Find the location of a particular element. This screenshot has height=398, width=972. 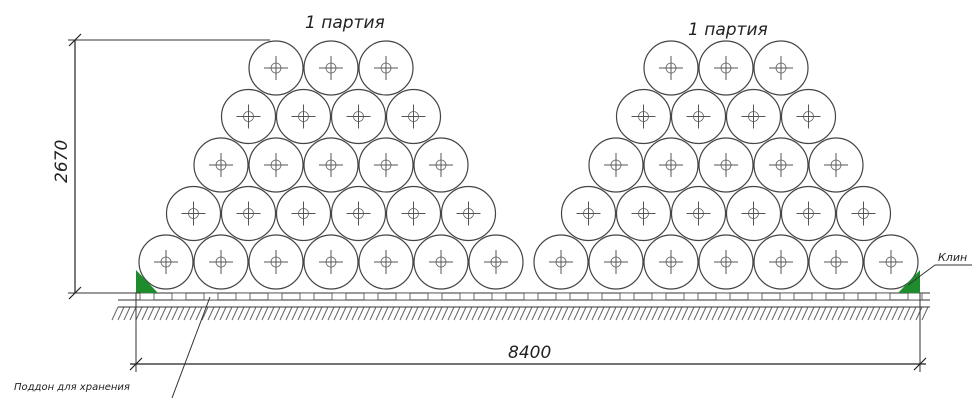

batch-label-left: 1 партия is located at coordinates (345, 23).